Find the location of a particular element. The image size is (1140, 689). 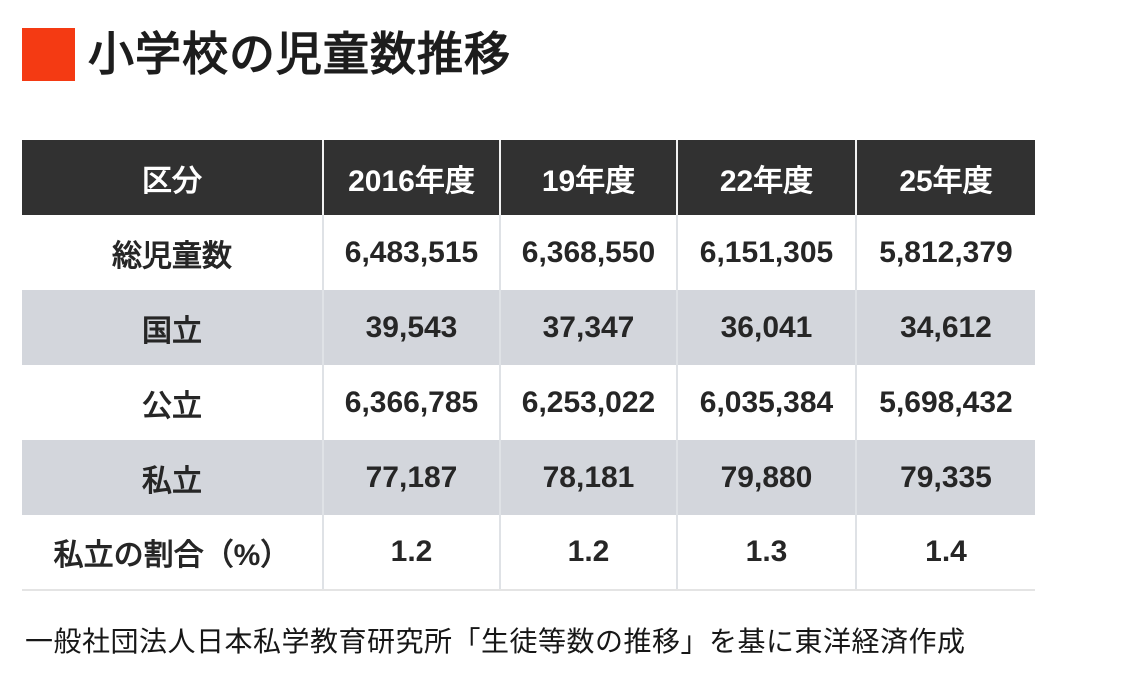

value-cell: 6,368,550 is located at coordinates (588, 252).